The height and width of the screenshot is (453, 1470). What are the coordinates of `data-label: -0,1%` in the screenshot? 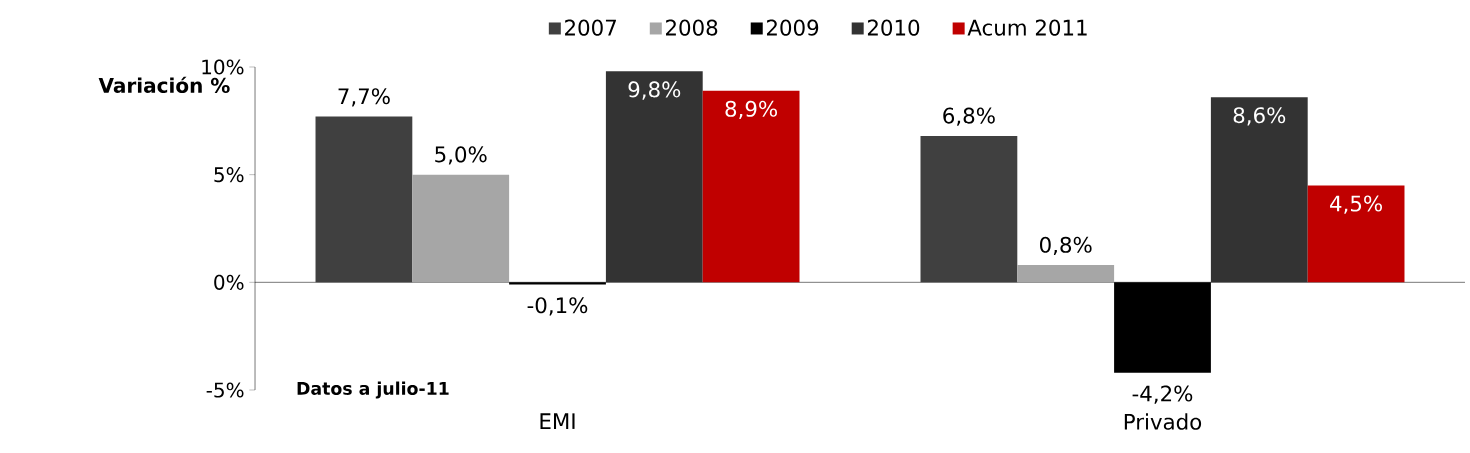 It's located at (557, 306).